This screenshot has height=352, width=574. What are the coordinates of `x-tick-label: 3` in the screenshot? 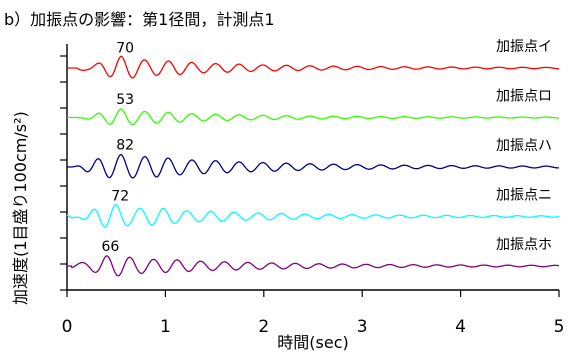 It's located at (362, 327).